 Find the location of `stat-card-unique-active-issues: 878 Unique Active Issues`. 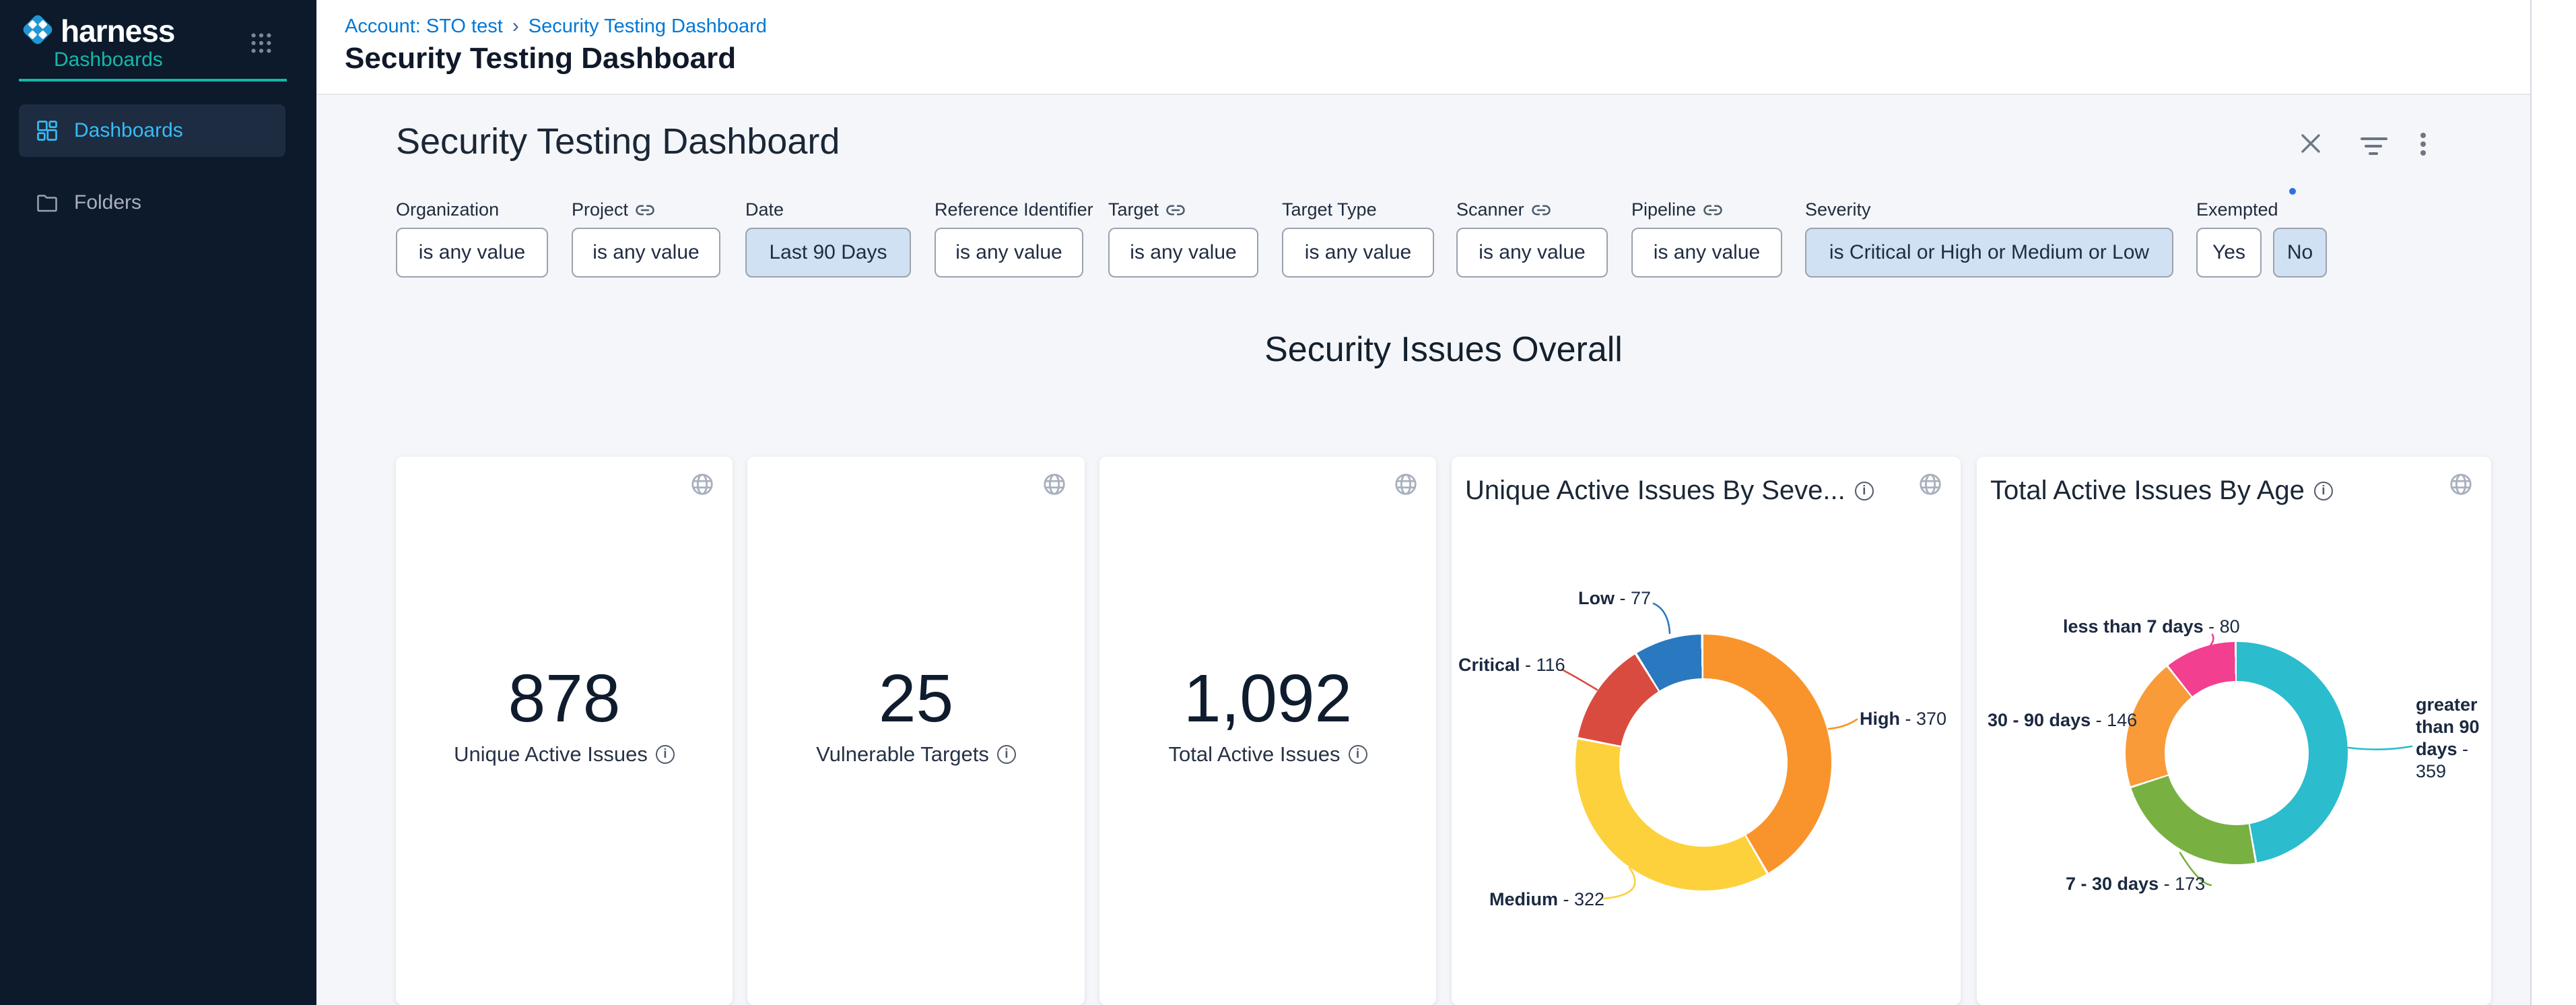

stat-card-unique-active-issues: 878 Unique Active Issues is located at coordinates (564, 731).